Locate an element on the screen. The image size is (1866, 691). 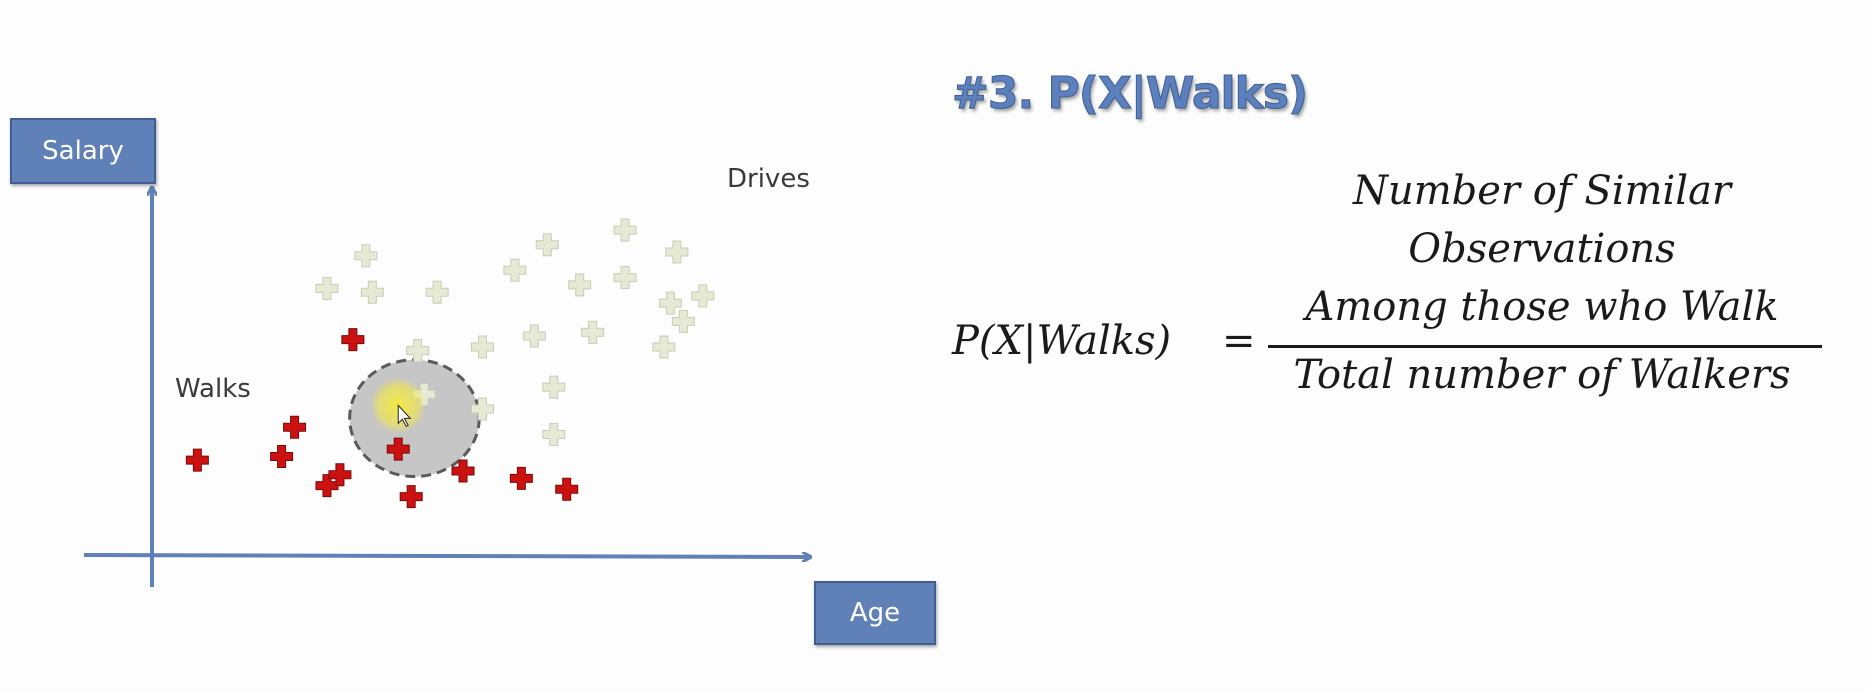
x-axis-label: Age is located at coordinates (875, 613).